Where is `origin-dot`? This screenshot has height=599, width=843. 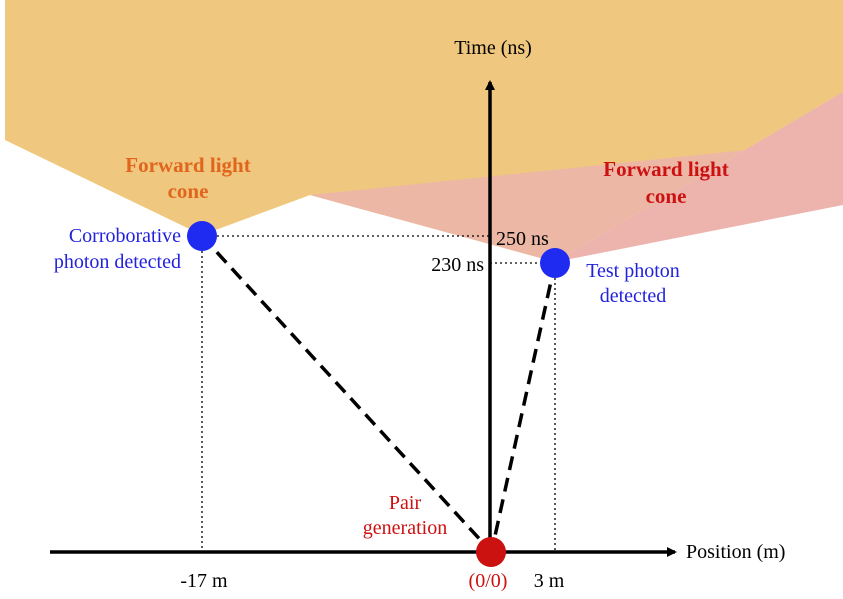
origin-dot is located at coordinates (491, 552).